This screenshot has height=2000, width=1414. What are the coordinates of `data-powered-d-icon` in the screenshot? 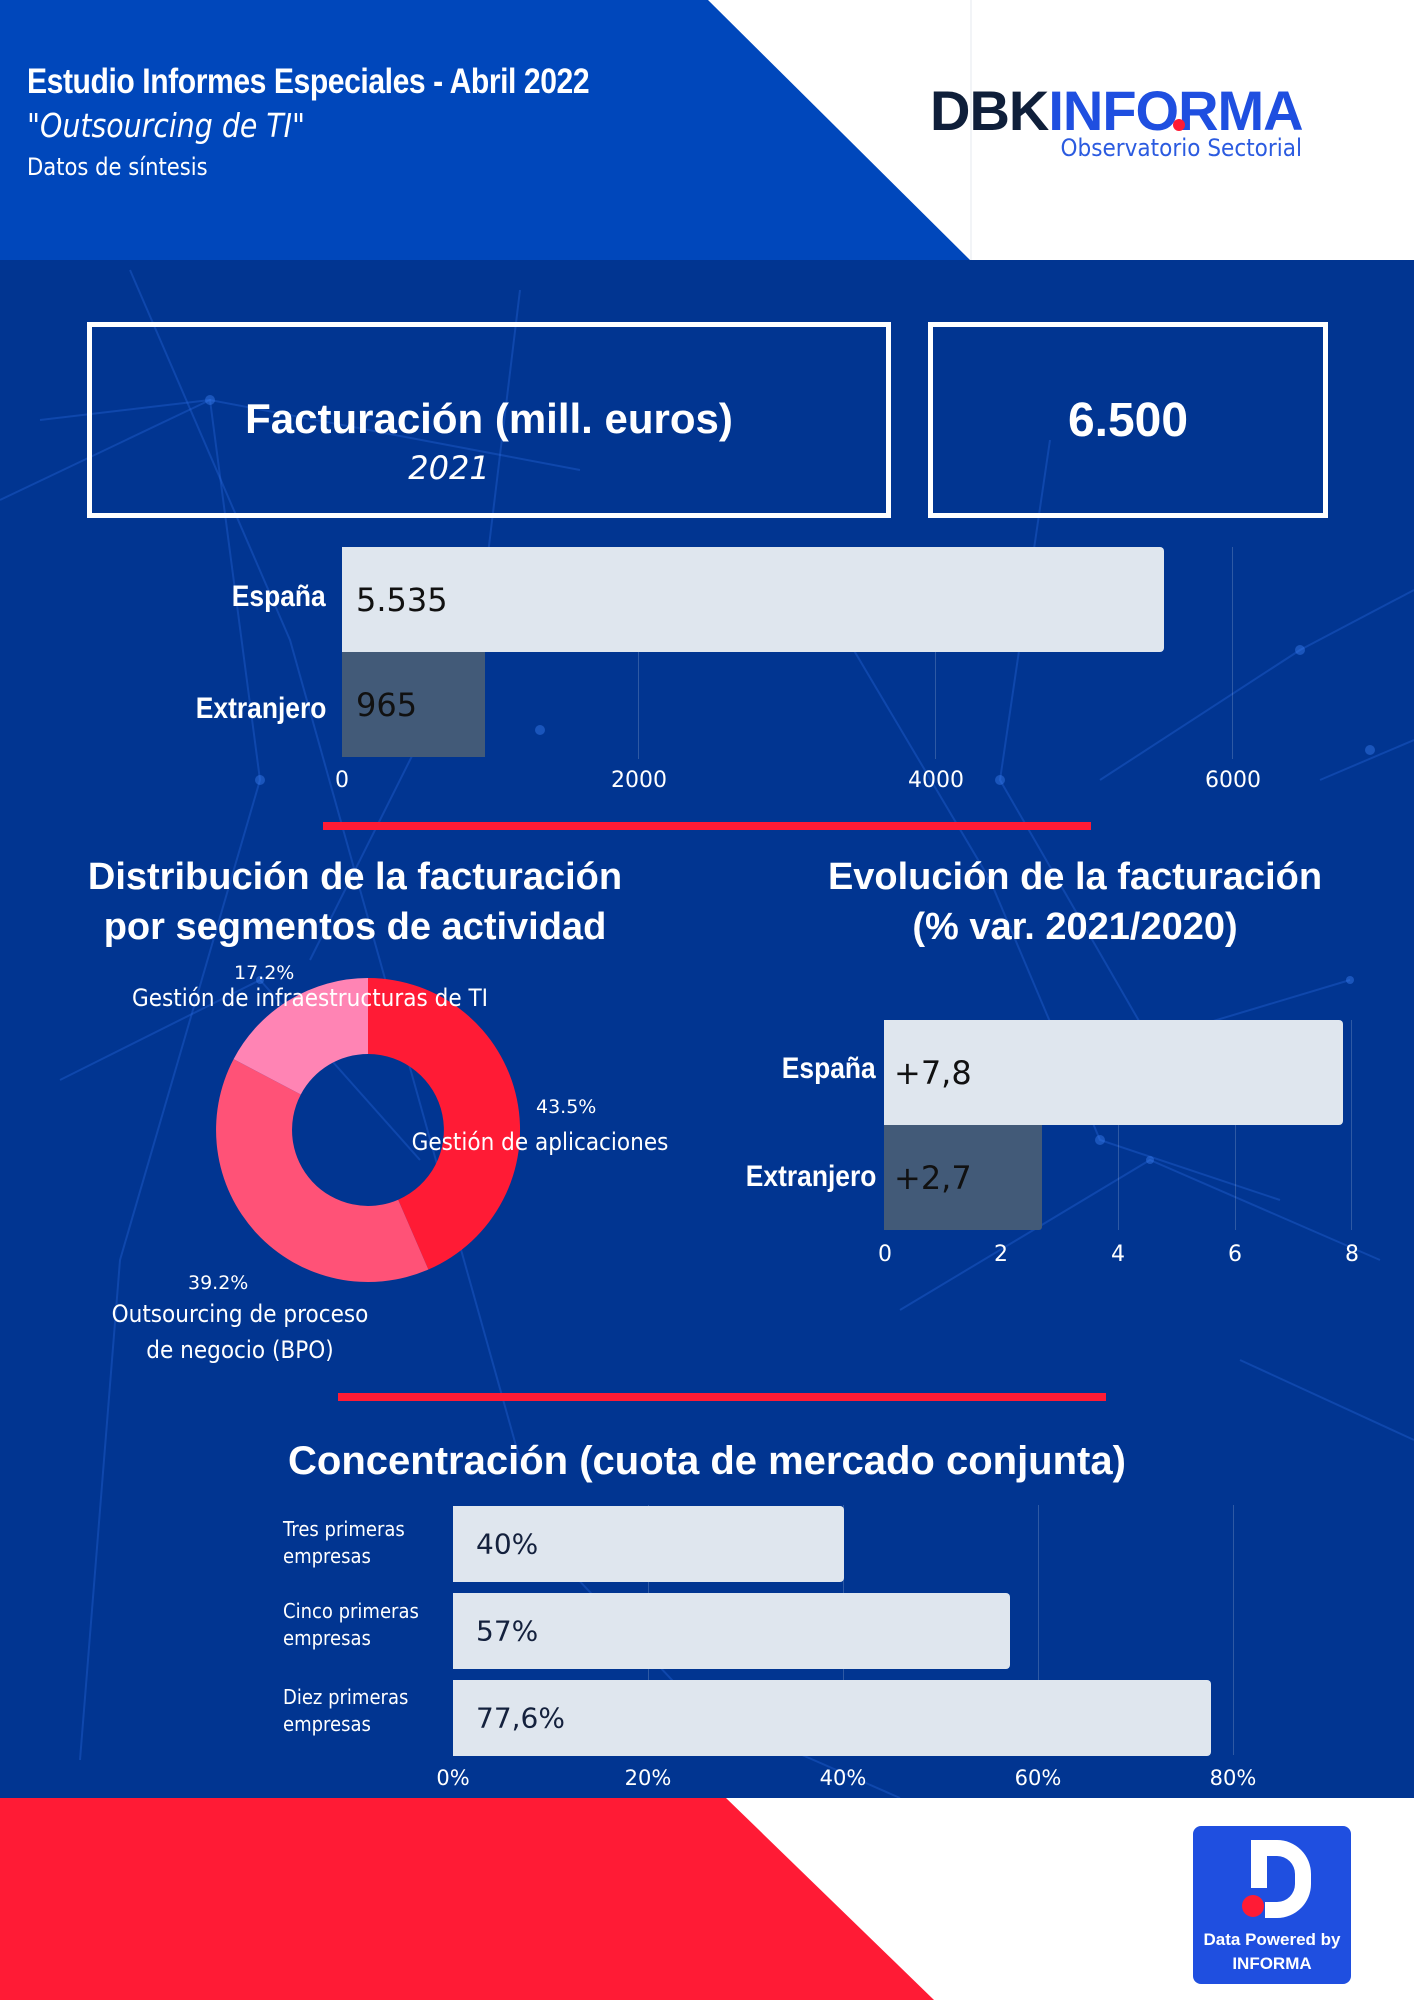 It's located at (1276, 1879).